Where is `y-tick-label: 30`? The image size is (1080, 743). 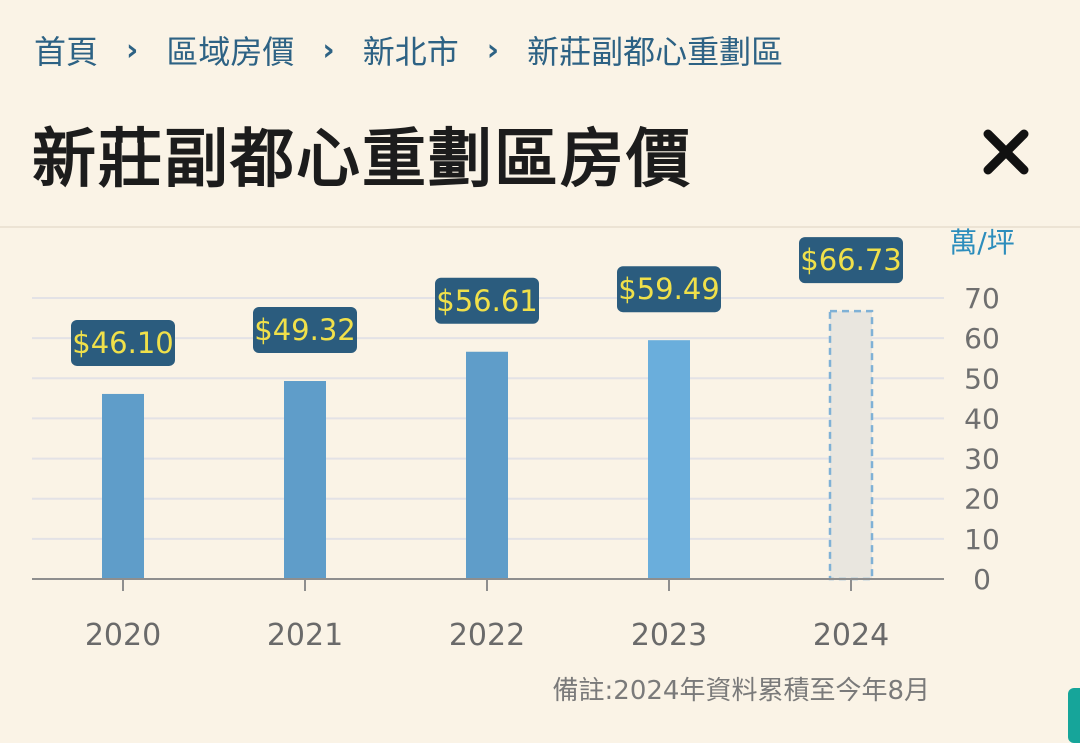 y-tick-label: 30 is located at coordinates (982, 459).